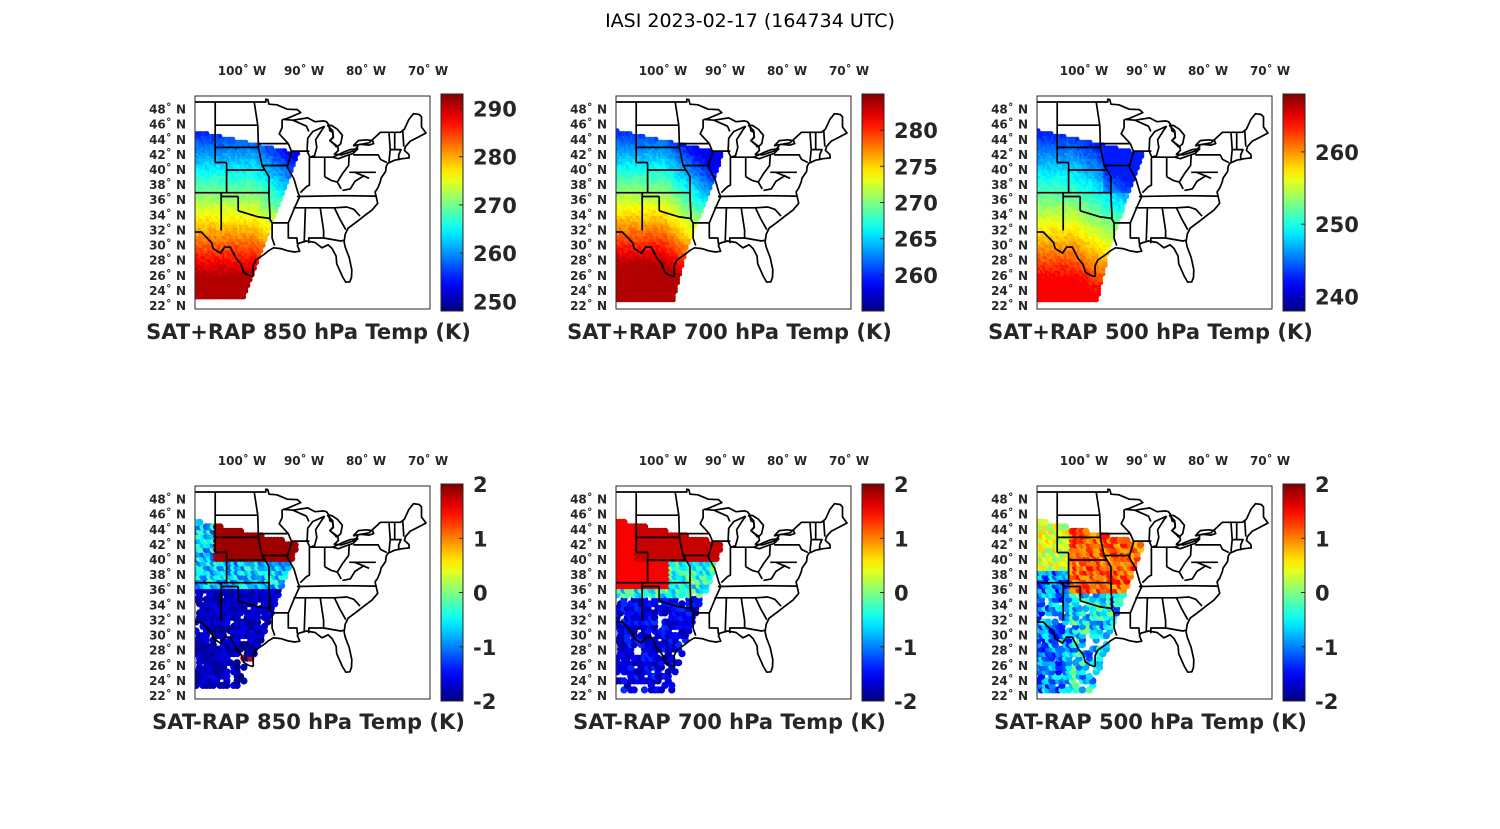  I want to click on panel-title: SAT-RAP 500 hPa Temp (K), so click(1150, 722).